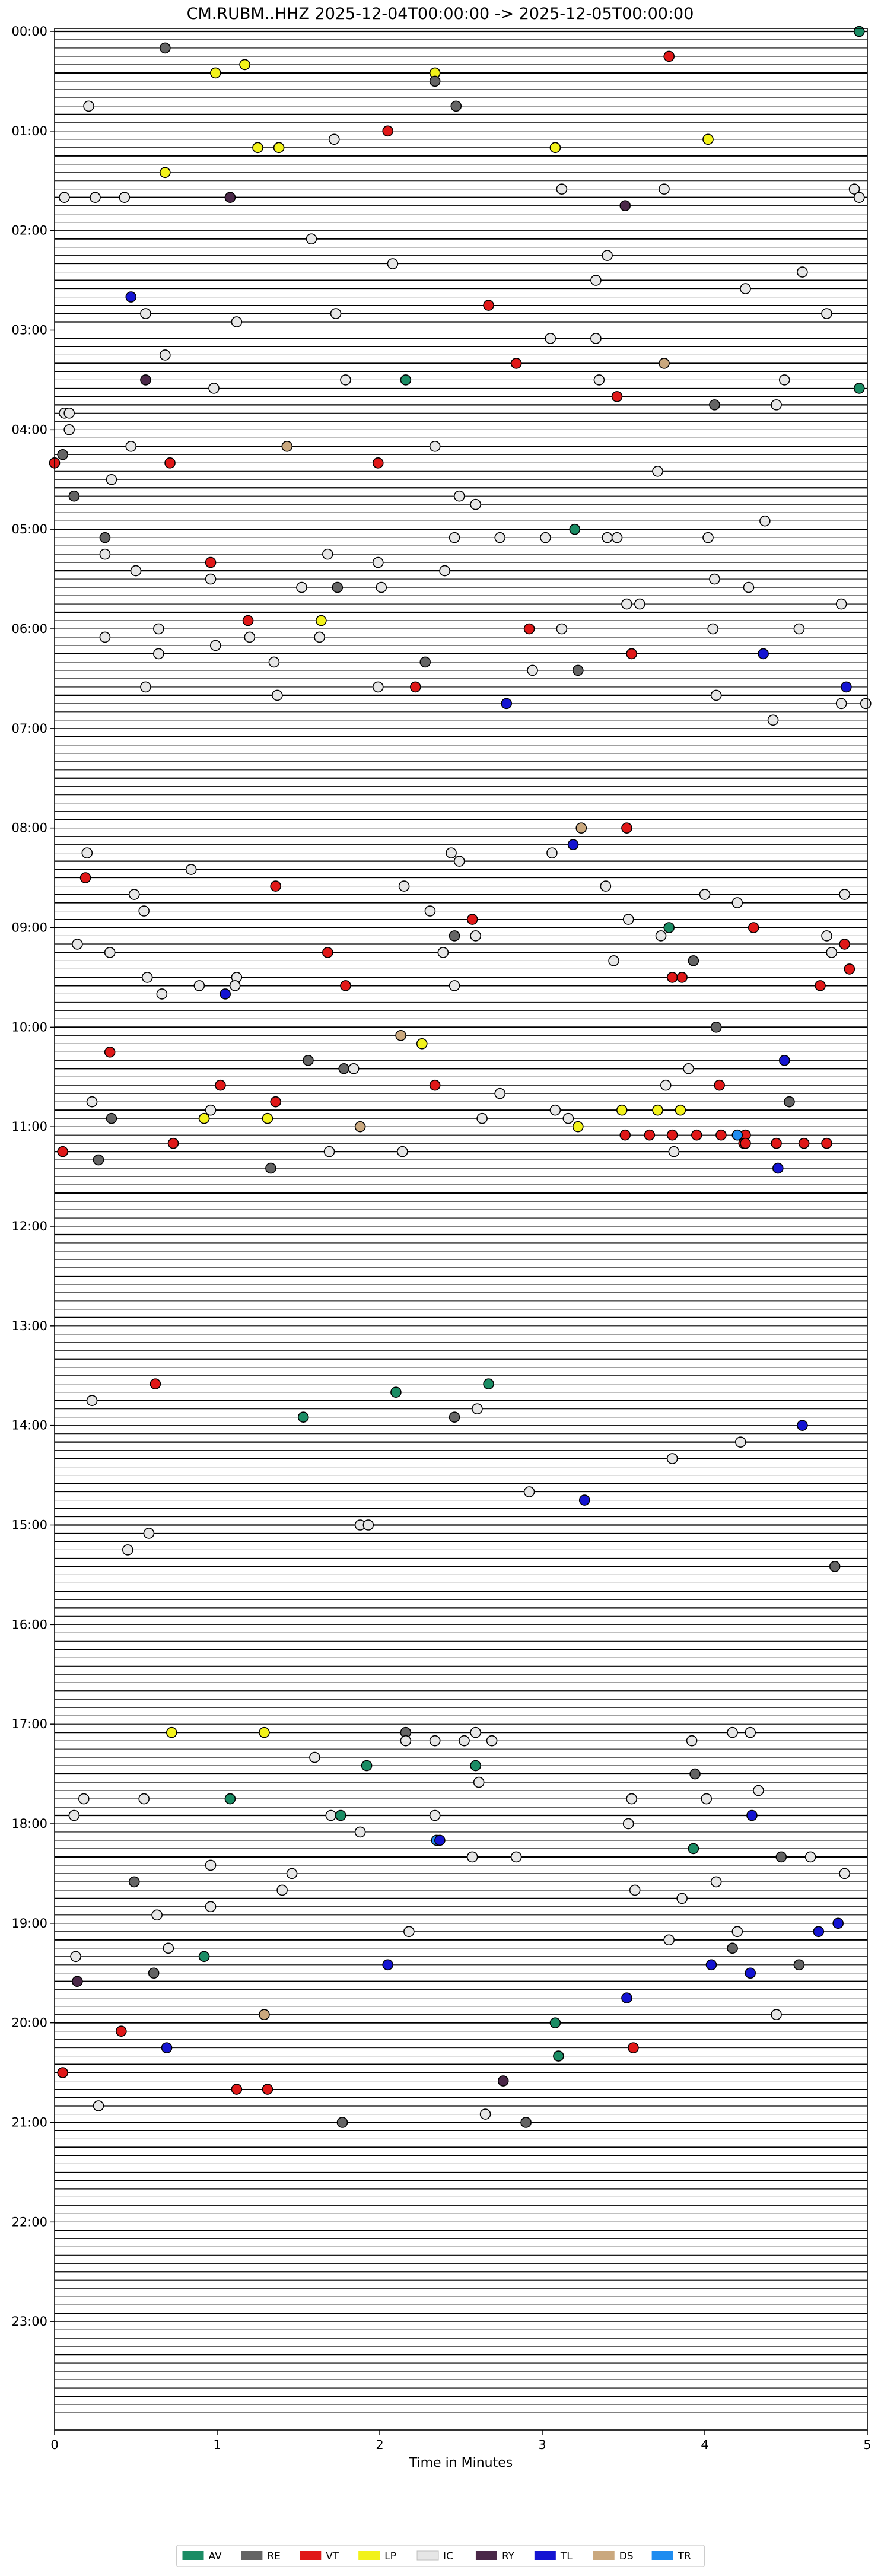 The height and width of the screenshot is (2576, 881). Describe the element at coordinates (77, 1981) in the screenshot. I see `event-marker-ry` at that location.